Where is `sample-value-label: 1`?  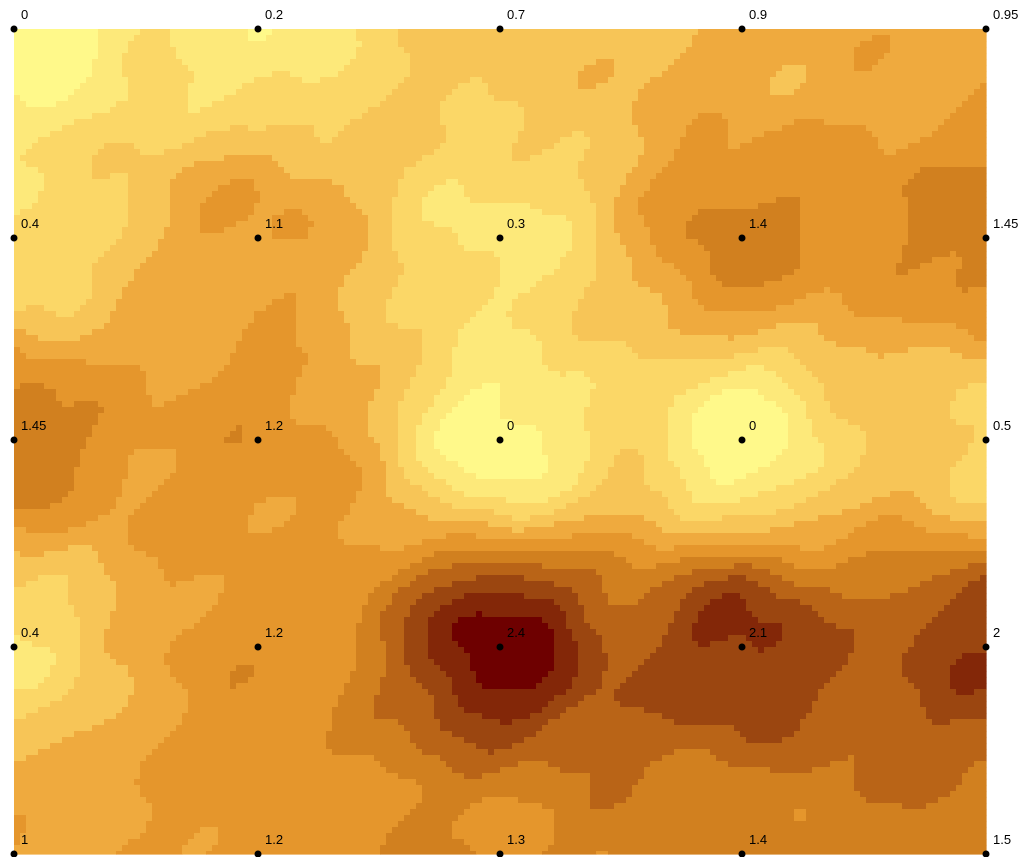 sample-value-label: 1 is located at coordinates (24, 839).